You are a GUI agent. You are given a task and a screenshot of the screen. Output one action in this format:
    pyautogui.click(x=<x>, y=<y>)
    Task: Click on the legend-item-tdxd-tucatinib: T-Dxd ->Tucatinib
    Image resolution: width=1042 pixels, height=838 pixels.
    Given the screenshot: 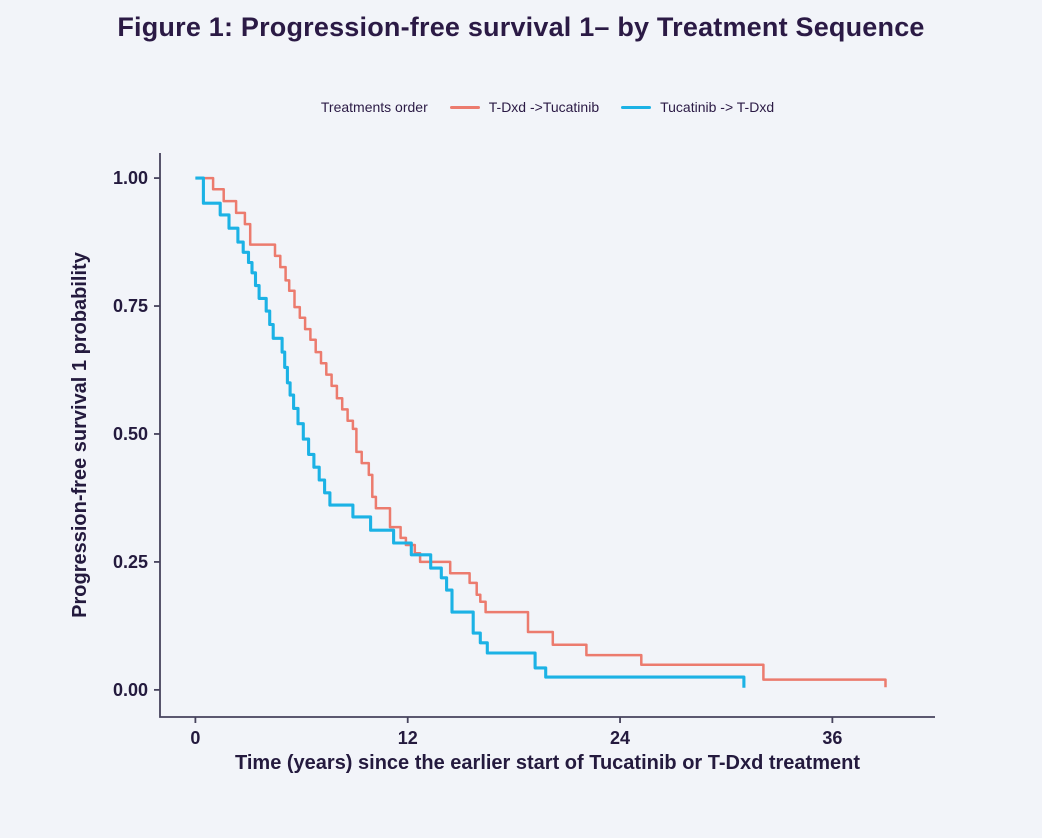 What is the action you would take?
    pyautogui.click(x=524, y=107)
    